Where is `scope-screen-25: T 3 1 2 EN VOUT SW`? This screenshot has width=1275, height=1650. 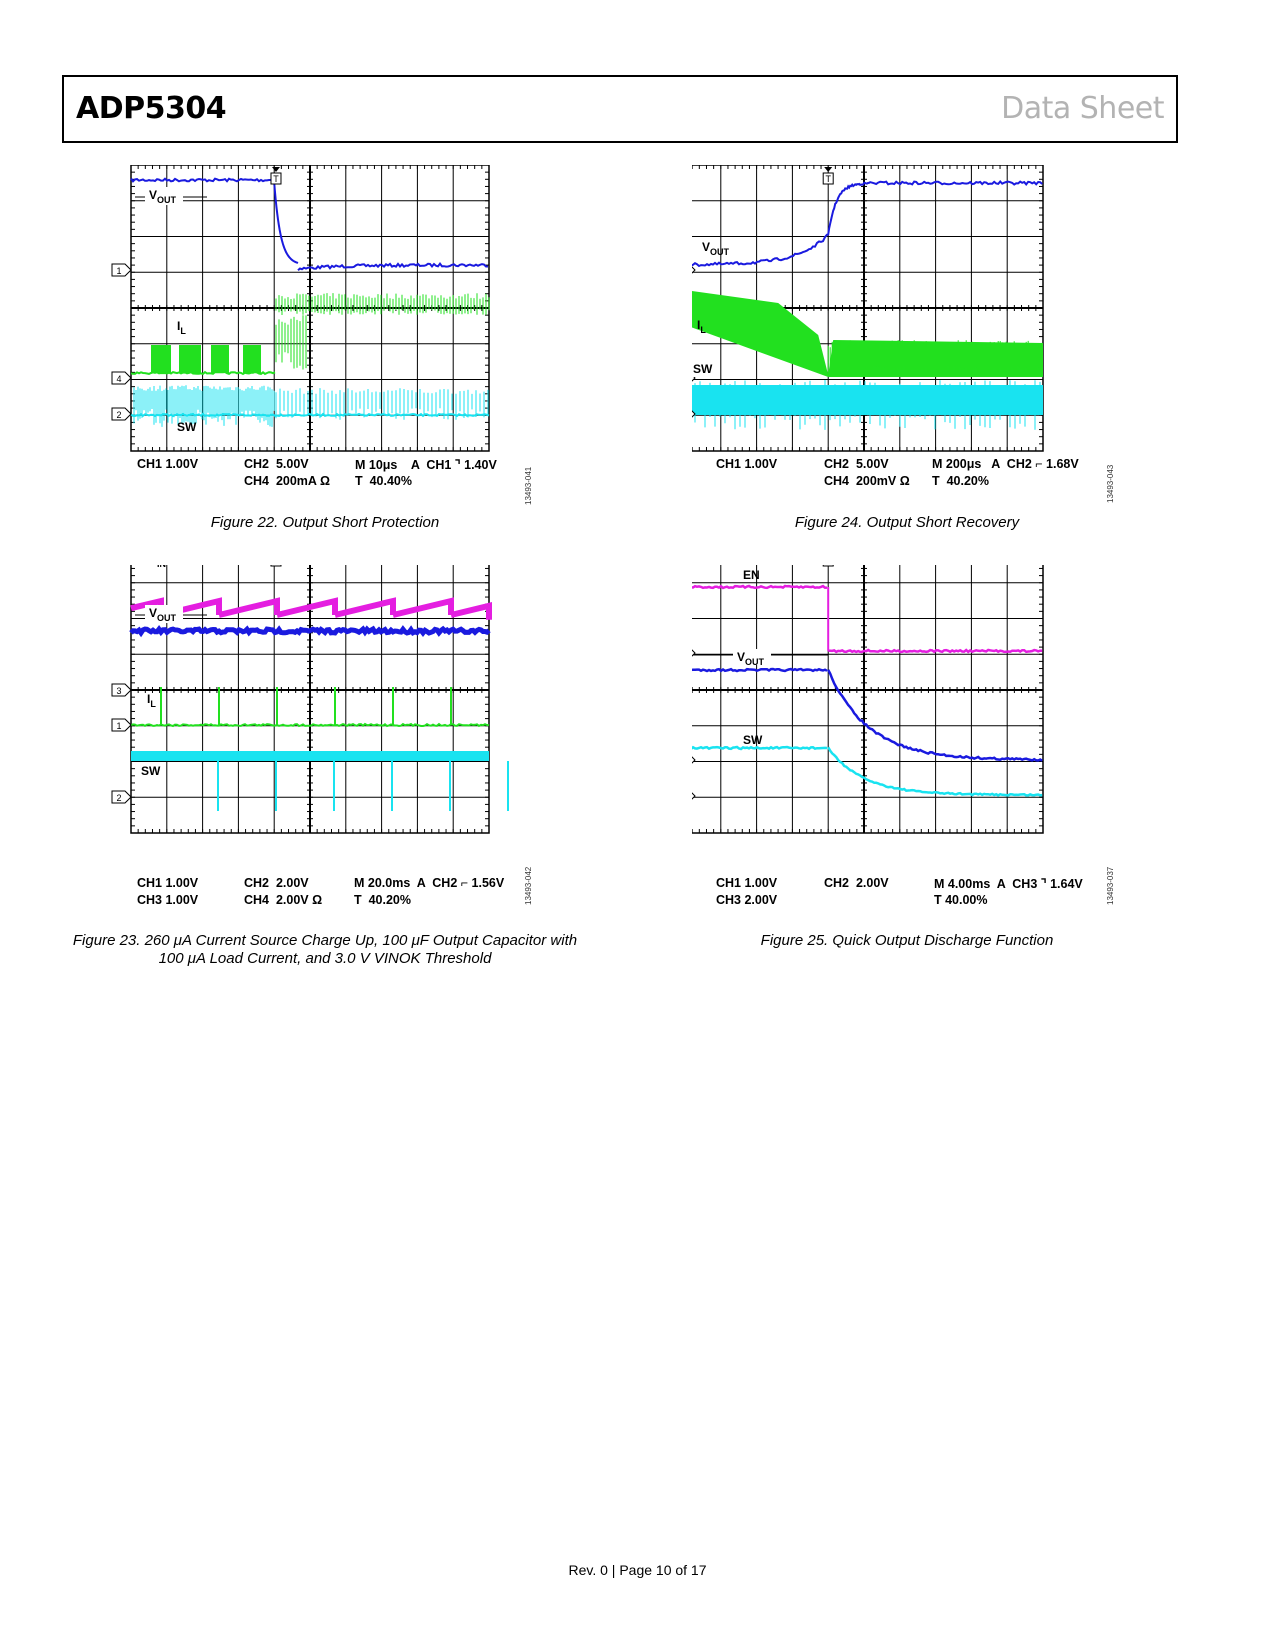
scope-screen-25: T 3 1 2 EN VOUT SW is located at coordinates (868, 699).